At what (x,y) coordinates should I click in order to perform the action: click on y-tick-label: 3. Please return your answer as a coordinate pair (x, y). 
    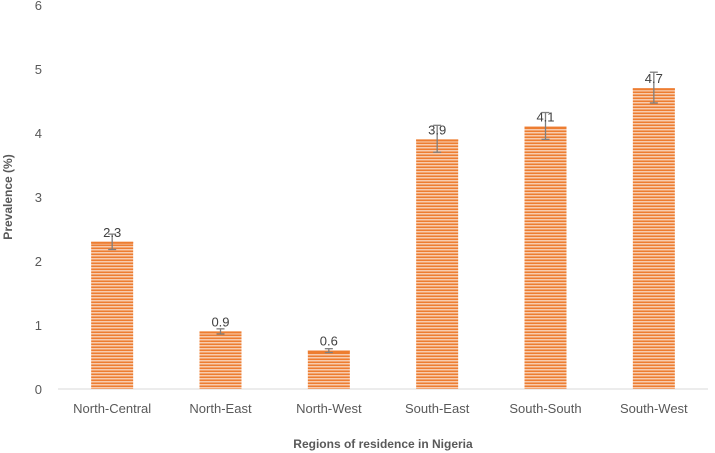
    Looking at the image, I should click on (38, 197).